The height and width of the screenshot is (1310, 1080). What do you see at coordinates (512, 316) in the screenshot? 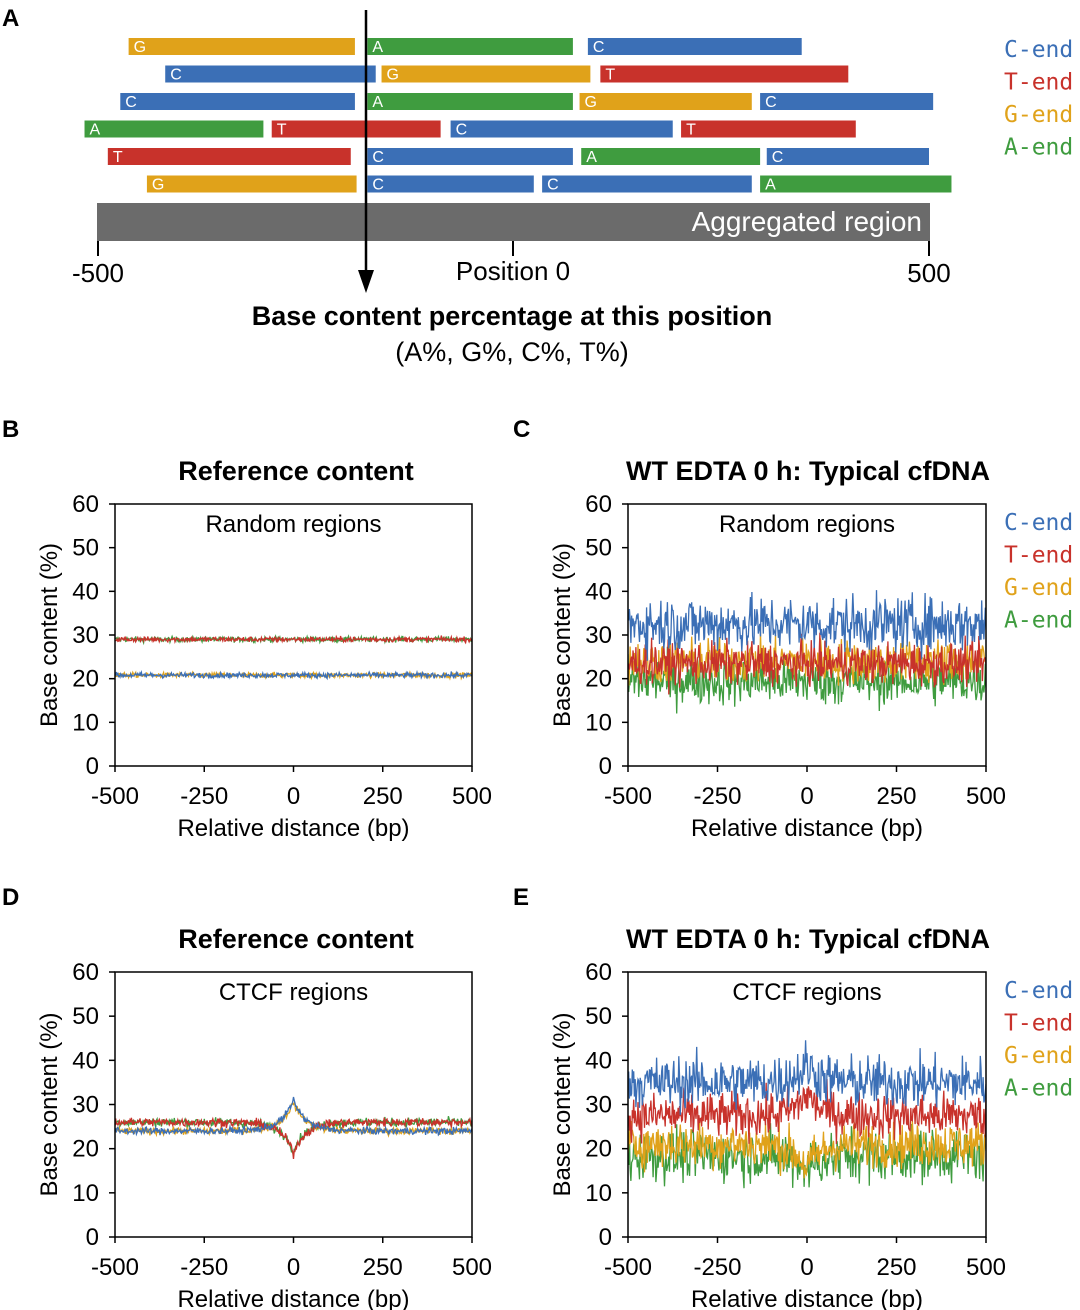
I see `caption-title: Base content percentage at this position` at bounding box center [512, 316].